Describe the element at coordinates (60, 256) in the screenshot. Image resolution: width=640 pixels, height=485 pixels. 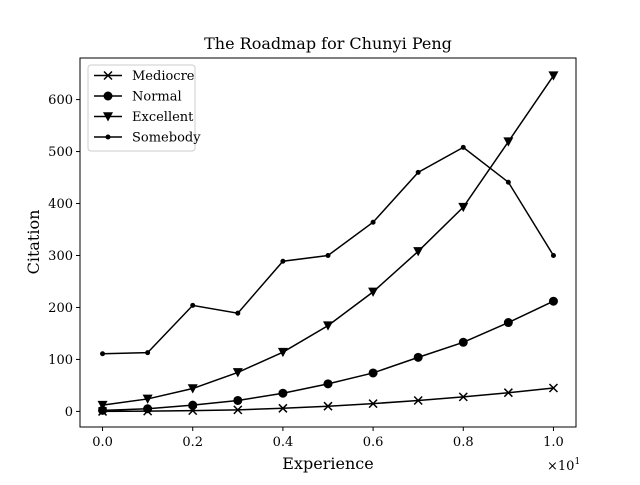
I see `y-tick-label: 300` at that location.